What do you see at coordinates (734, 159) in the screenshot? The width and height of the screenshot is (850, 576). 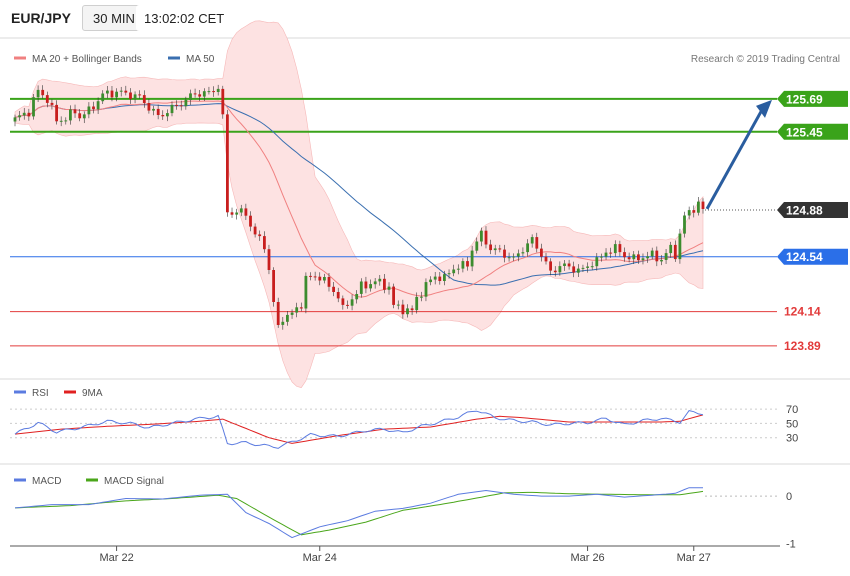 I see `forecast-arrow-shaft` at bounding box center [734, 159].